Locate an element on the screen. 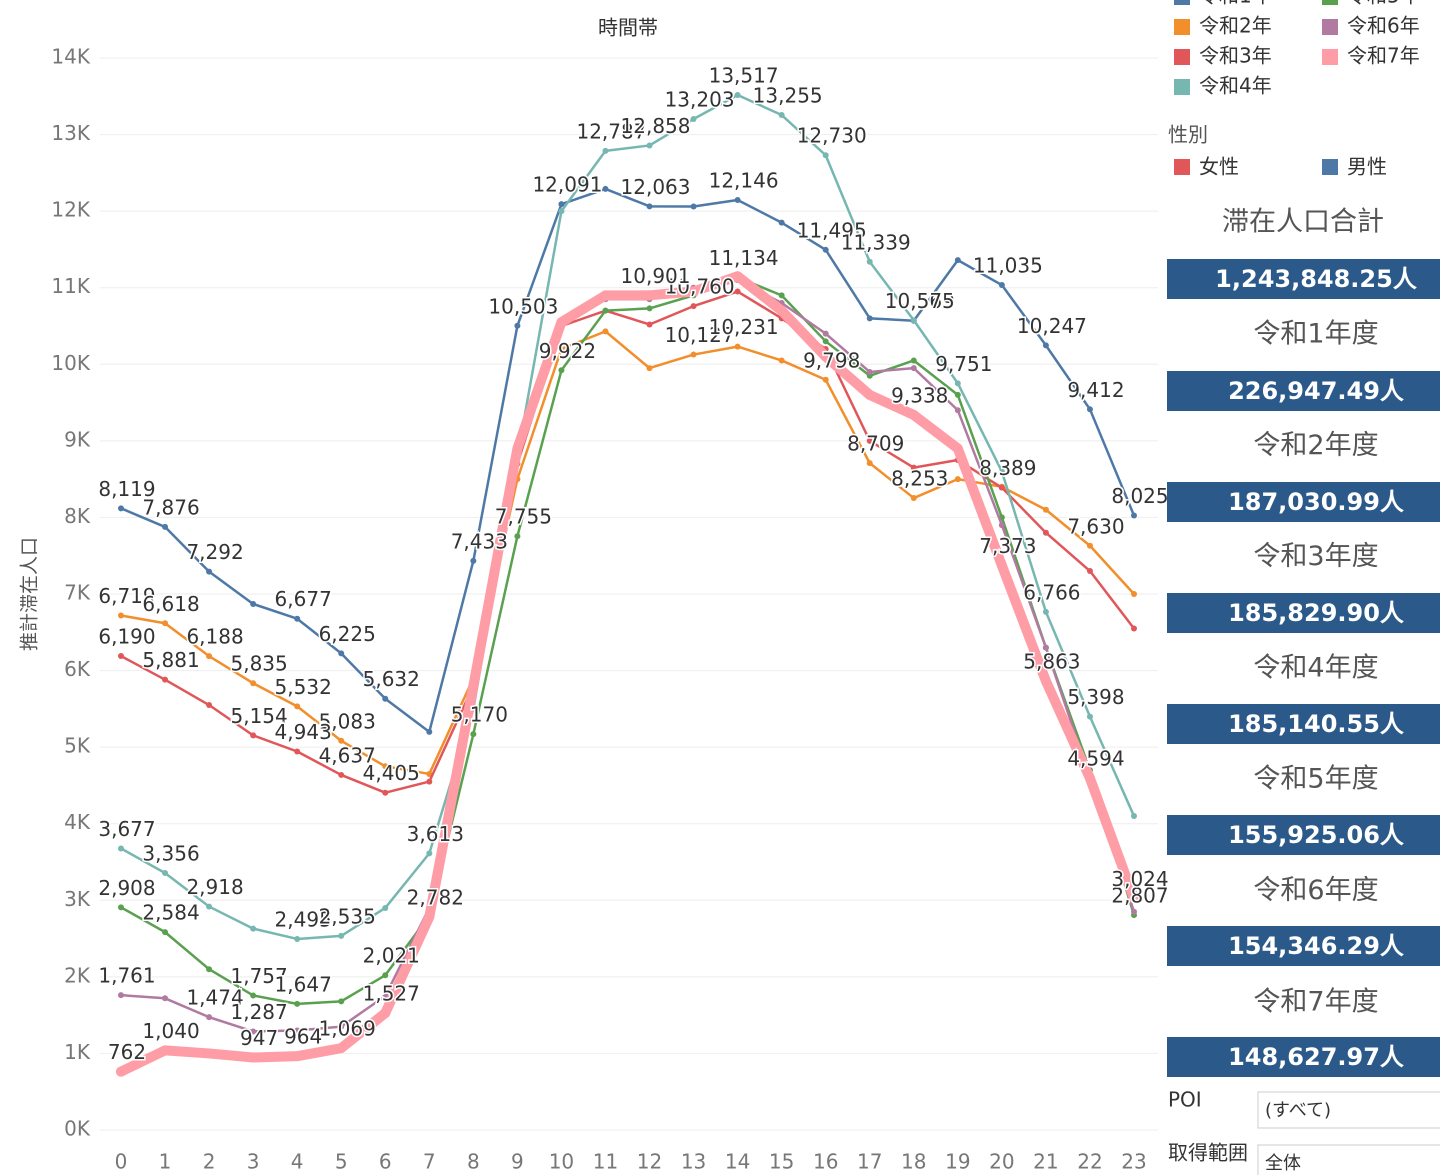 The width and height of the screenshot is (1440, 1175). value-label: 9,338 is located at coordinates (919, 395).